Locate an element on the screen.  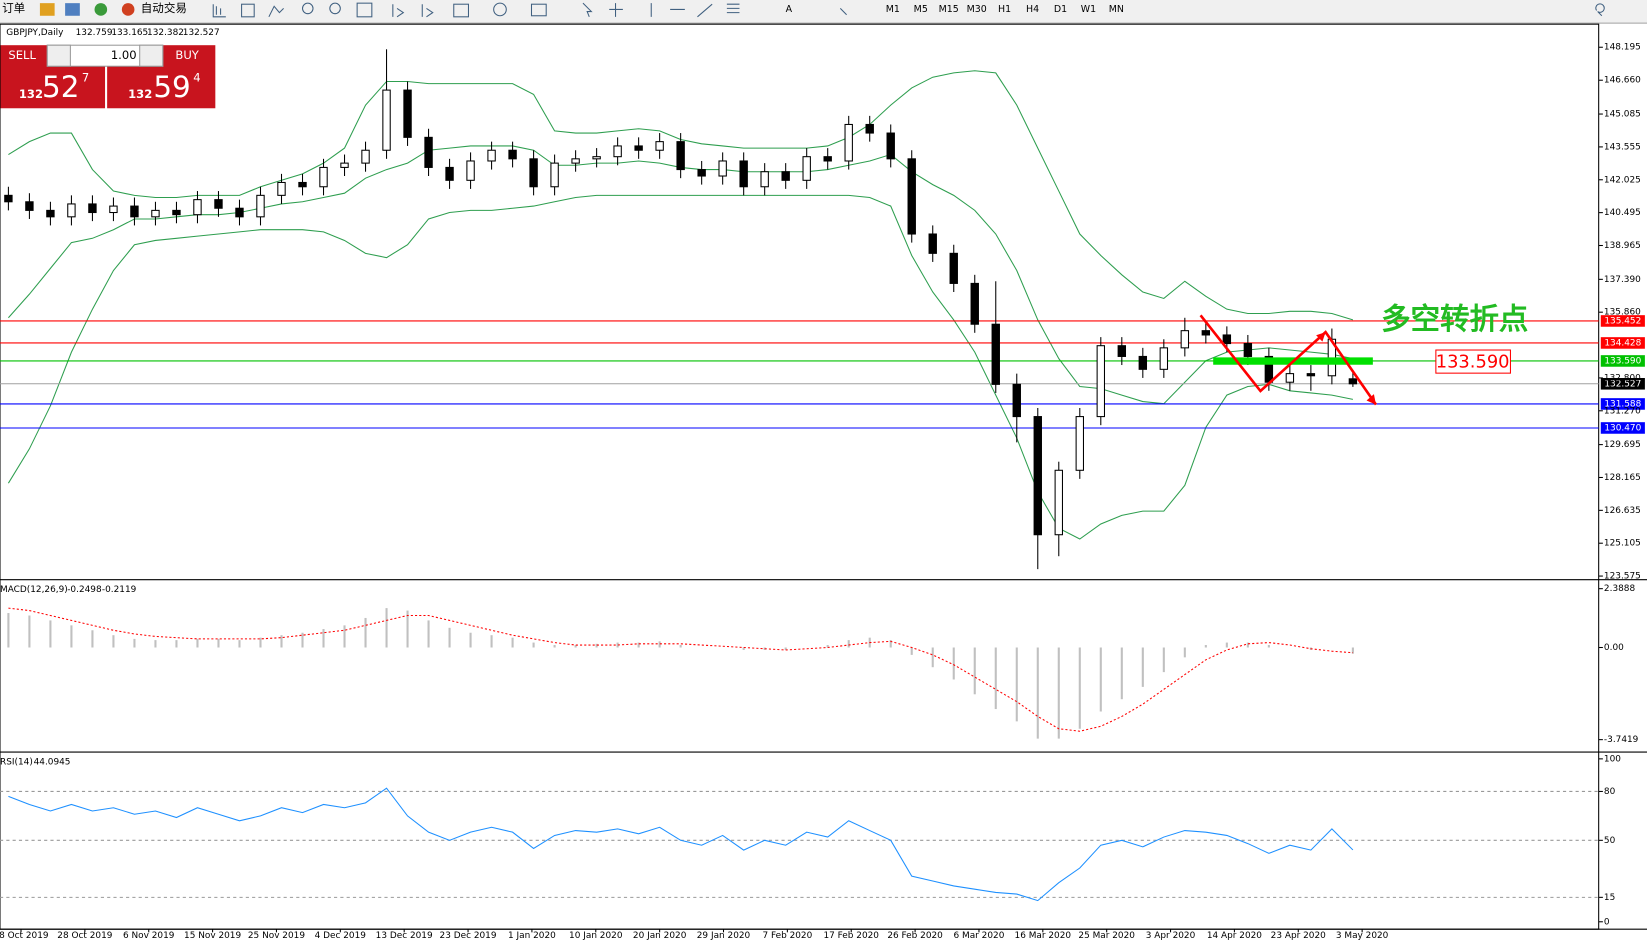
price-level-label: 131.588 is located at coordinates (1622, 404).